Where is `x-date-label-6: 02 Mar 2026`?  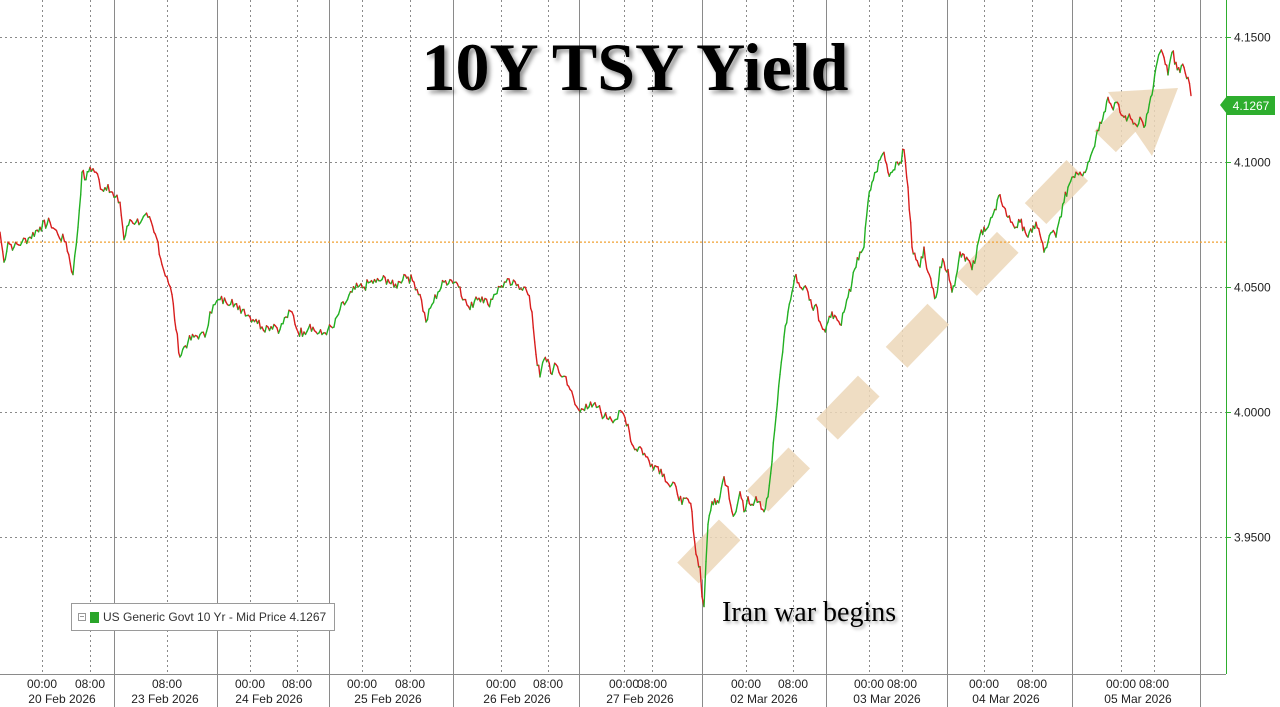 x-date-label-6: 02 Mar 2026 is located at coordinates (764, 699).